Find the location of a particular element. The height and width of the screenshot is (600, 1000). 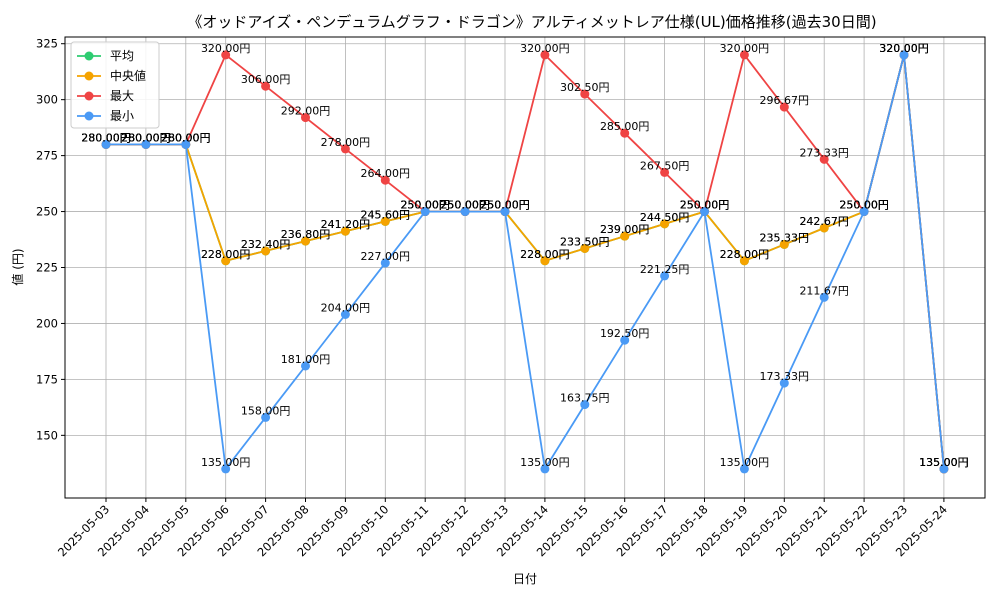

data-label: 236.80円 is located at coordinates (306, 234).